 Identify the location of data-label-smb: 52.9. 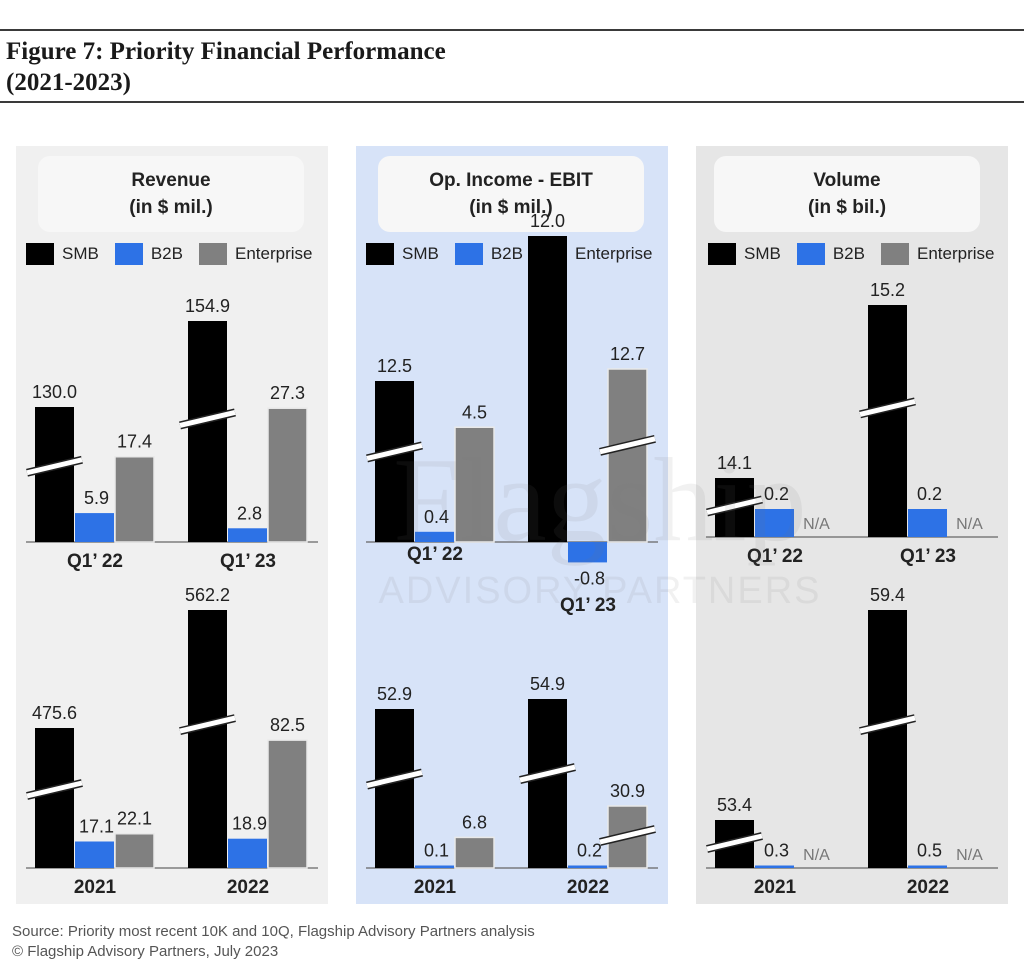
(394, 694).